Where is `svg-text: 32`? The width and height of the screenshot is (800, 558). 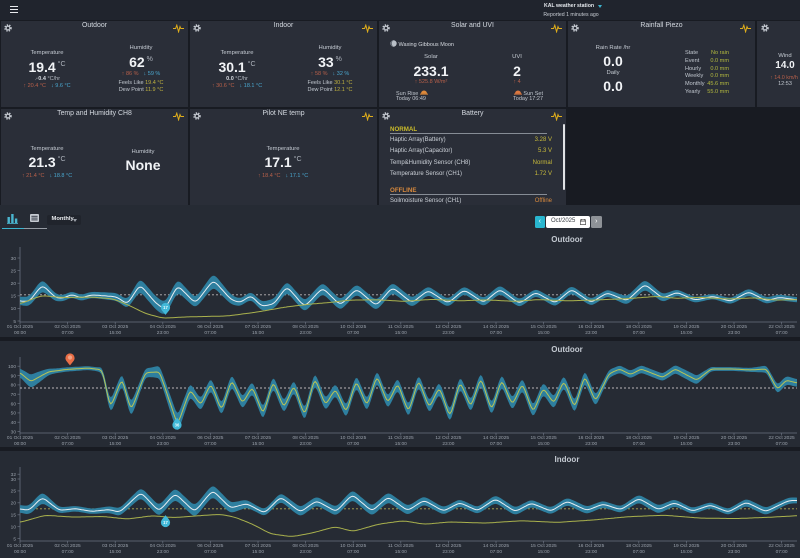 svg-text: 32 is located at coordinates (14, 475).